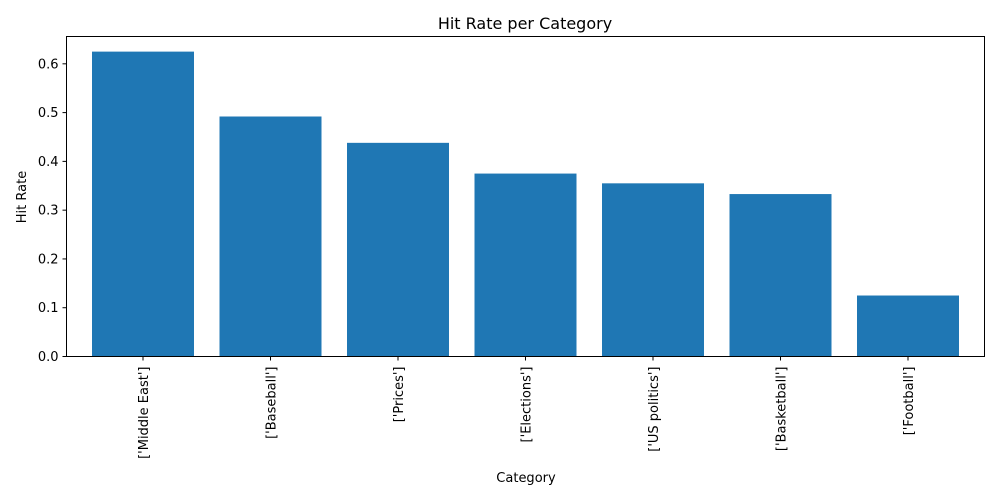  I want to click on x-tick-label: ['Baseball'], so click(272, 403).